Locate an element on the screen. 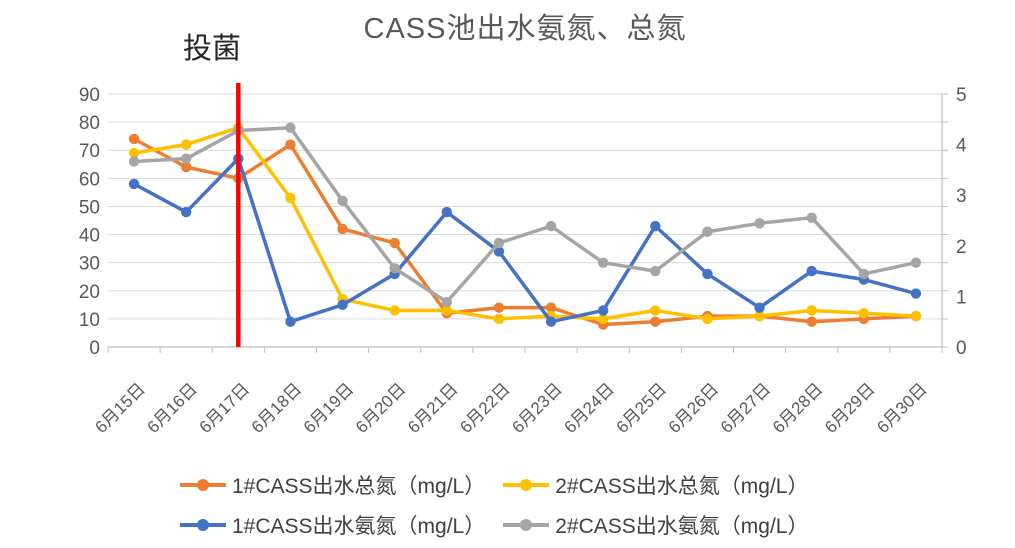 This screenshot has width=1015, height=548. x-axis-label: 6月27日 is located at coordinates (746, 408).